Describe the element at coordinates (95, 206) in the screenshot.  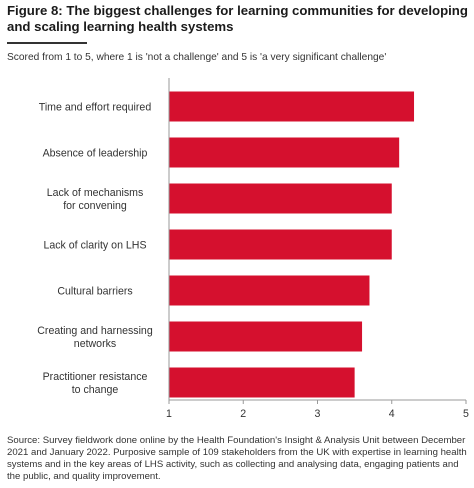
I see `category-label-line: for convening` at that location.